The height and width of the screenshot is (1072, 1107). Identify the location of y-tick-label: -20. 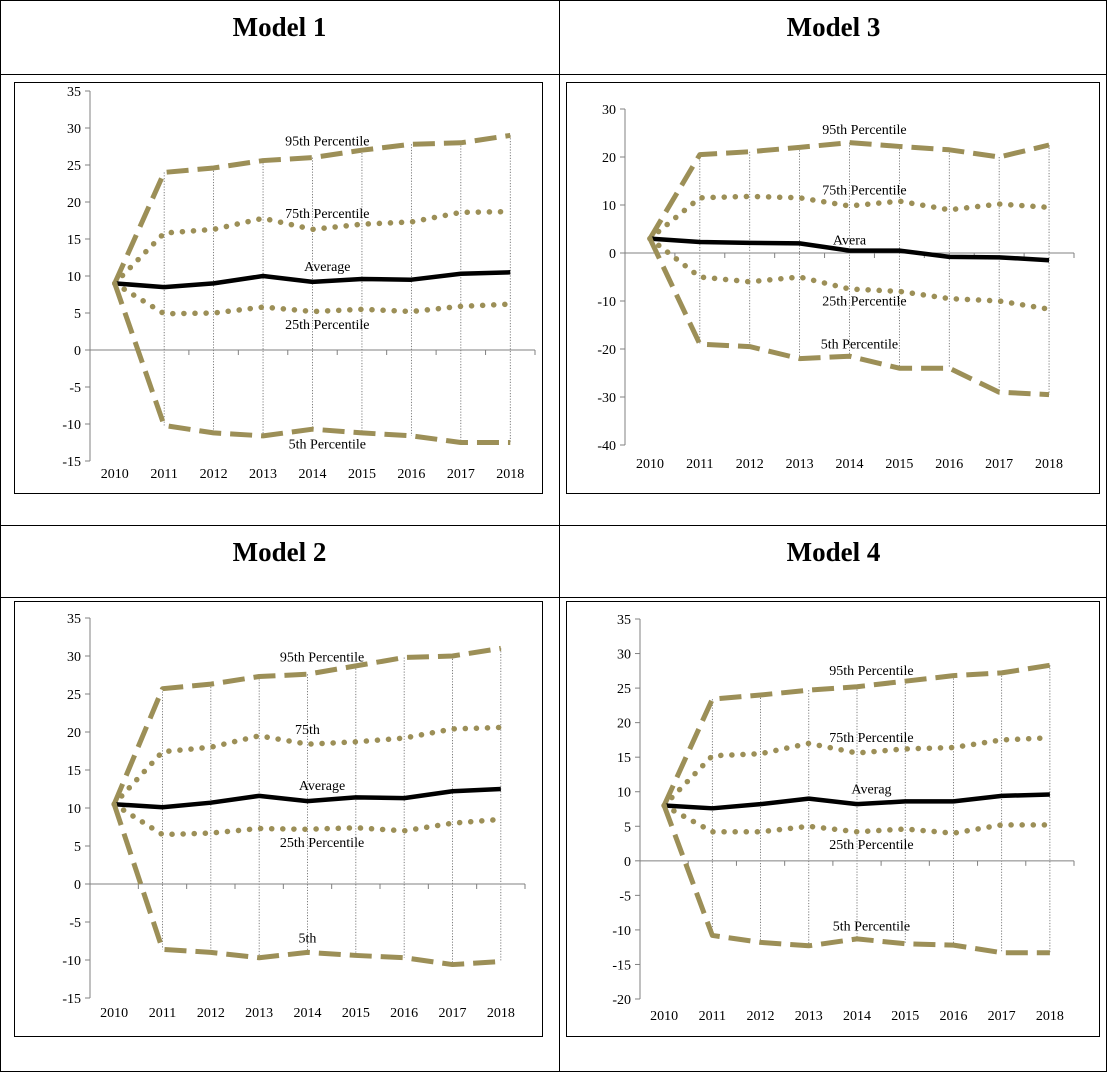
(606, 350).